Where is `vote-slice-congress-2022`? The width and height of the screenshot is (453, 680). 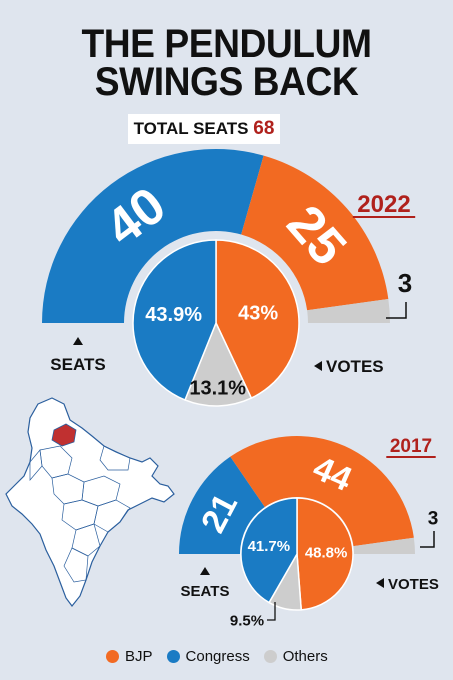 vote-slice-congress-2022 is located at coordinates (174, 320).